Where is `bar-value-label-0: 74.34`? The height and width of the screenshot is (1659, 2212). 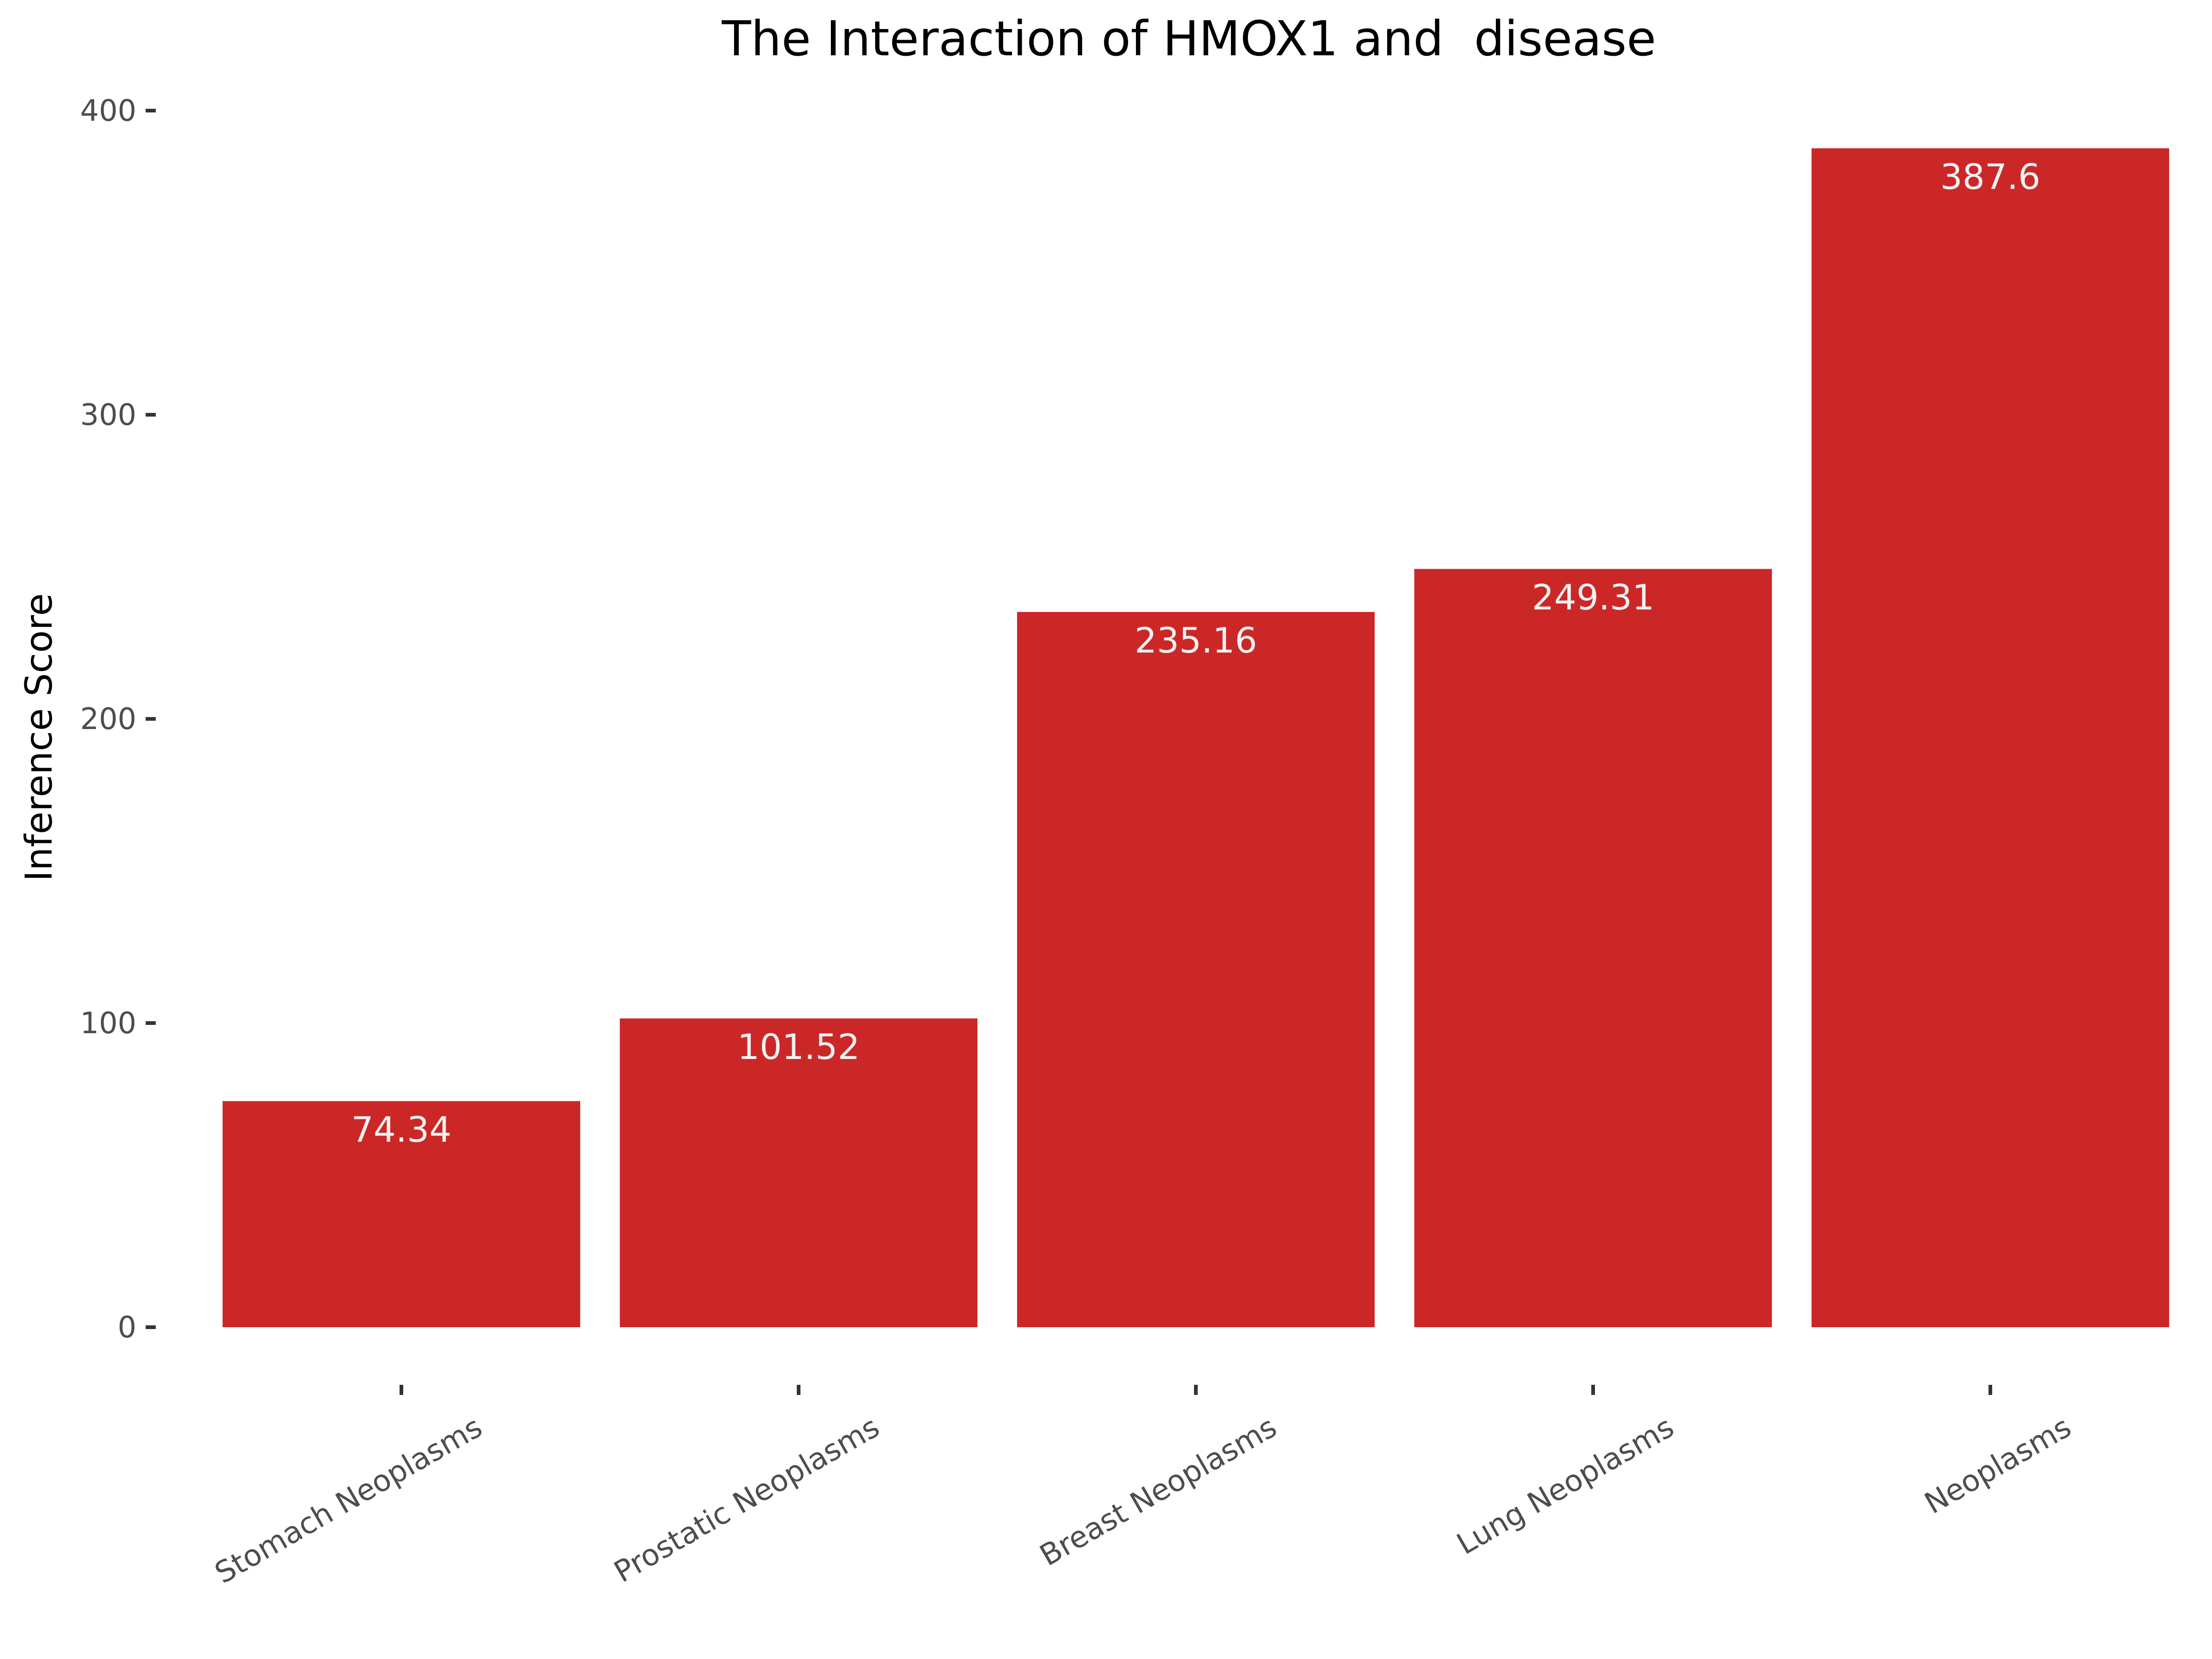
bar-value-label-0: 74.34 is located at coordinates (401, 1129).